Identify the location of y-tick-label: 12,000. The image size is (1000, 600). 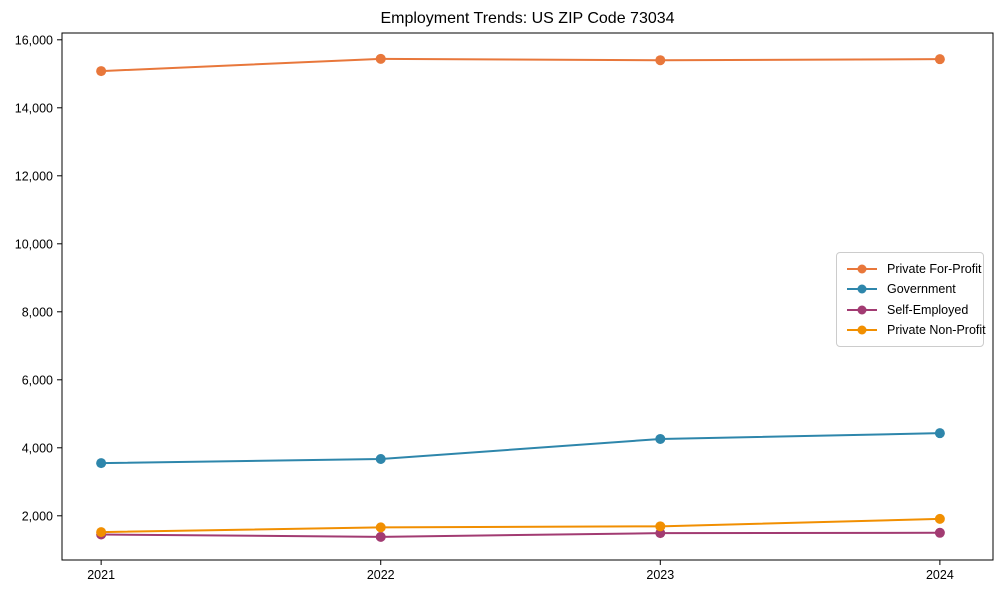
(34, 176).